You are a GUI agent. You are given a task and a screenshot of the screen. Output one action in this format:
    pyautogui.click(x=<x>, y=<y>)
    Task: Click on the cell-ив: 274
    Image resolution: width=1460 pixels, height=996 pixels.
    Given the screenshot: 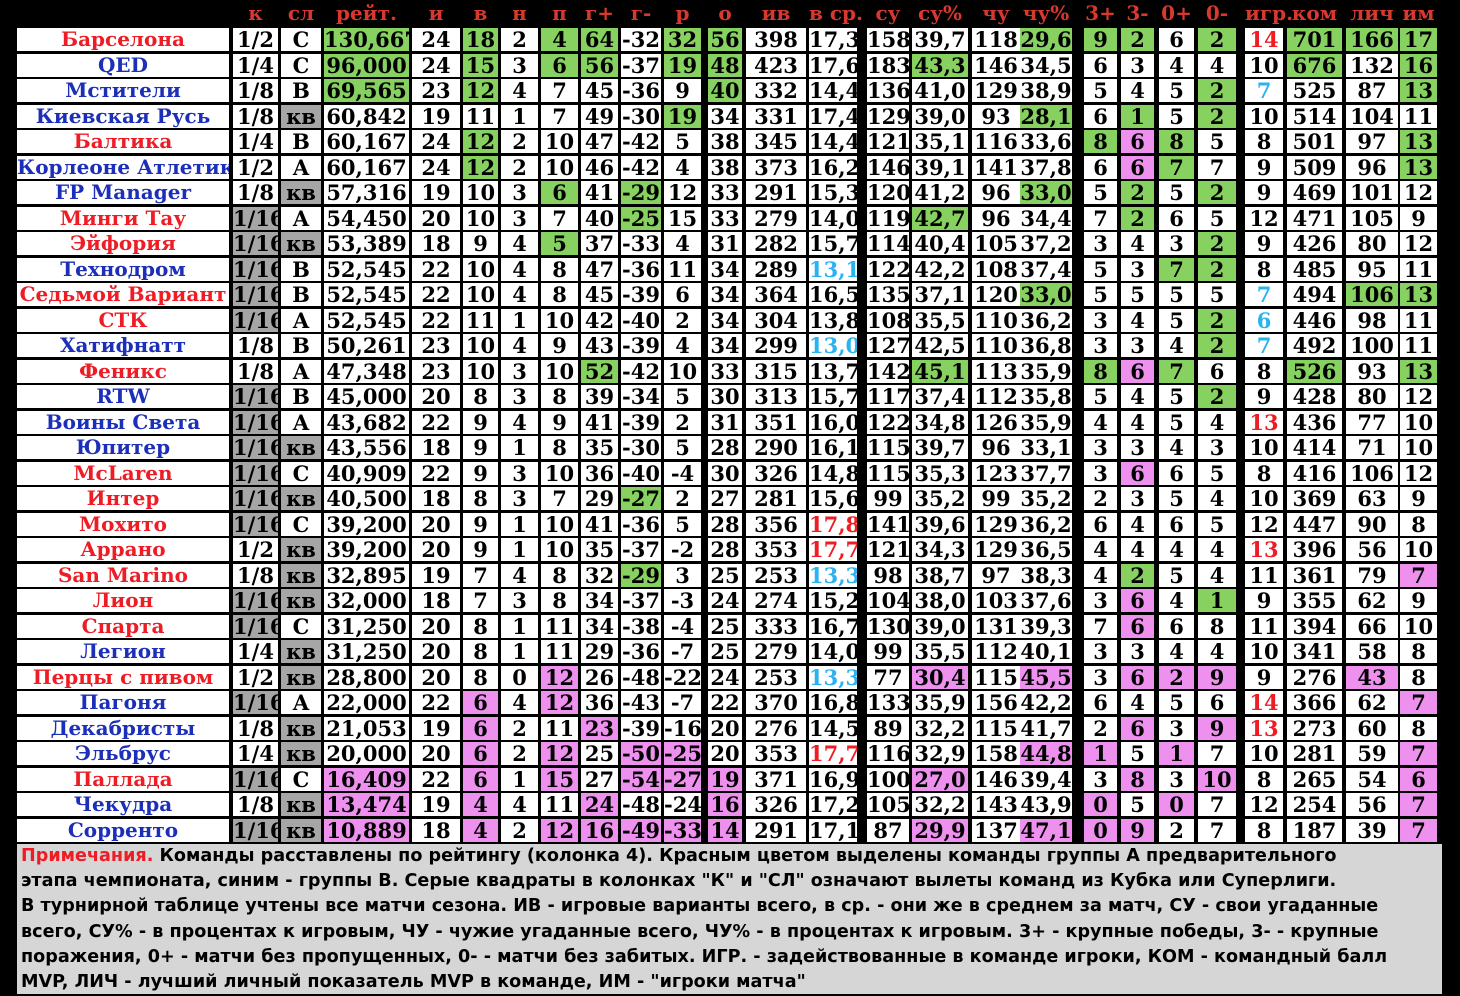 What is the action you would take?
    pyautogui.click(x=776, y=600)
    